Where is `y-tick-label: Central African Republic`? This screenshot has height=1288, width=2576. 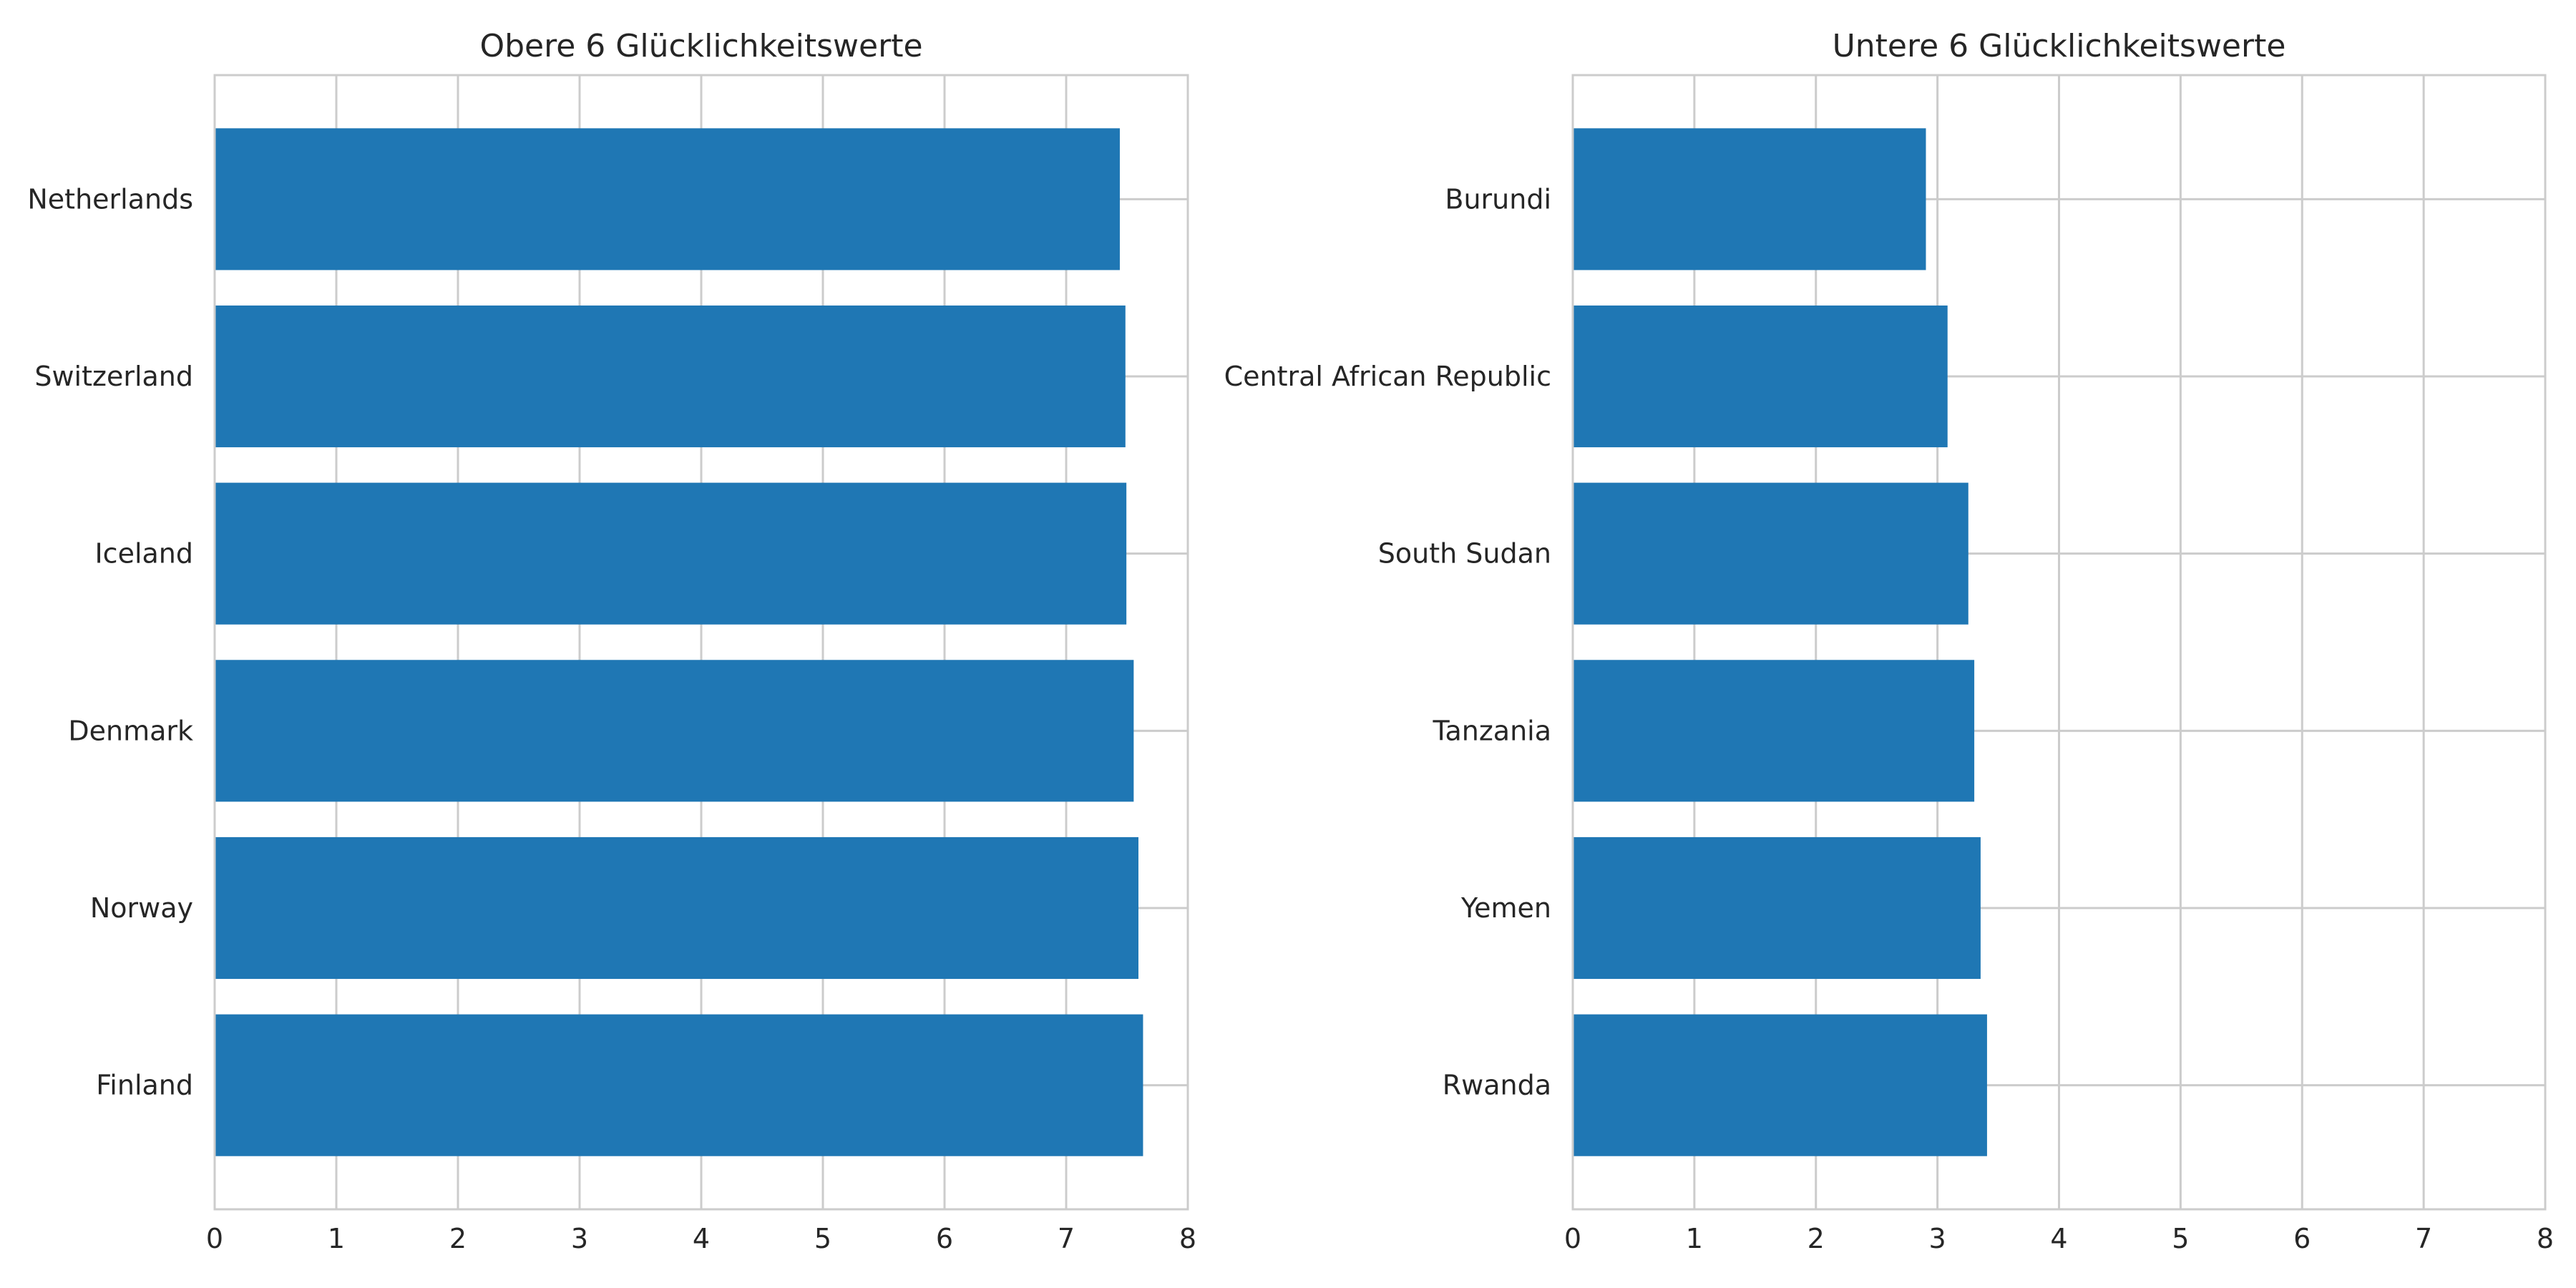
y-tick-label: Central African Republic is located at coordinates (1387, 376).